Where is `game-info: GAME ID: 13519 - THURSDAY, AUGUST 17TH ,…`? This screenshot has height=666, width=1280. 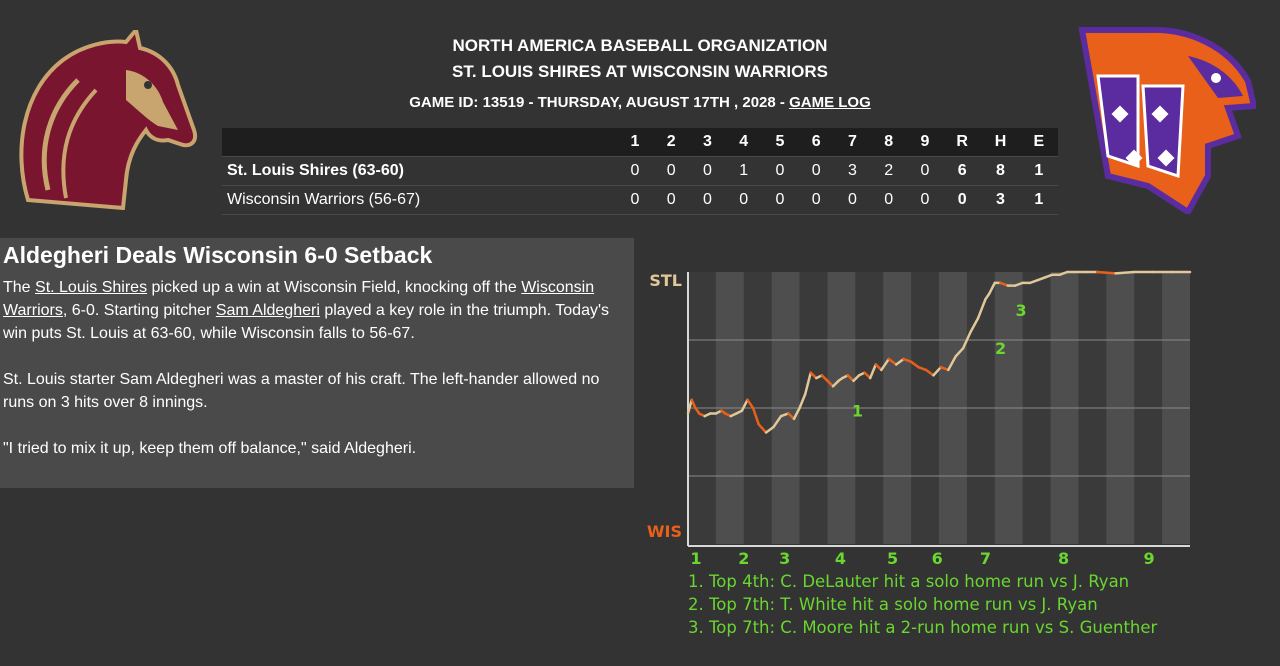 game-info: GAME ID: 13519 - THURSDAY, AUGUST 17TH ,… is located at coordinates (640, 102).